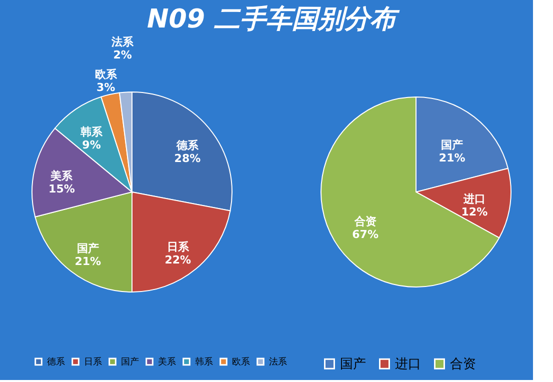 Image resolution: width=553 pixels, height=382 pixels. I want to click on legend-label: 美系, so click(167, 362).